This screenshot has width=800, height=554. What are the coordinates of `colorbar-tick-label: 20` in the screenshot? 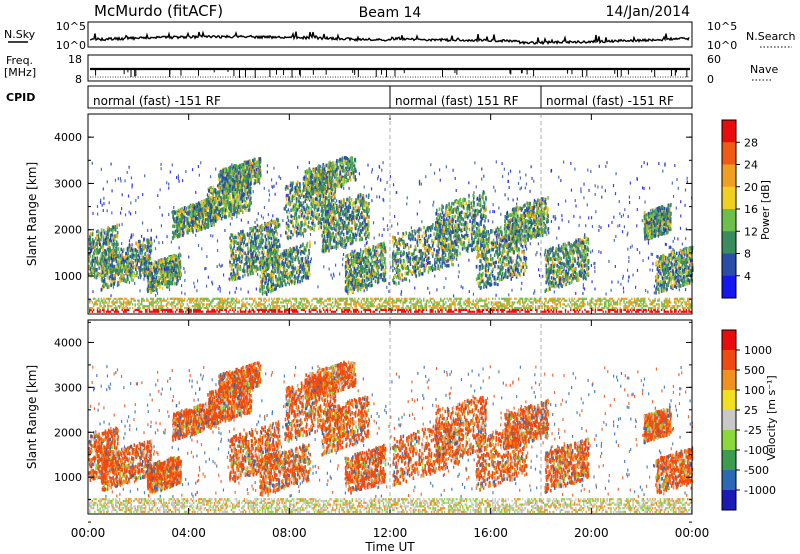 It's located at (751, 187).